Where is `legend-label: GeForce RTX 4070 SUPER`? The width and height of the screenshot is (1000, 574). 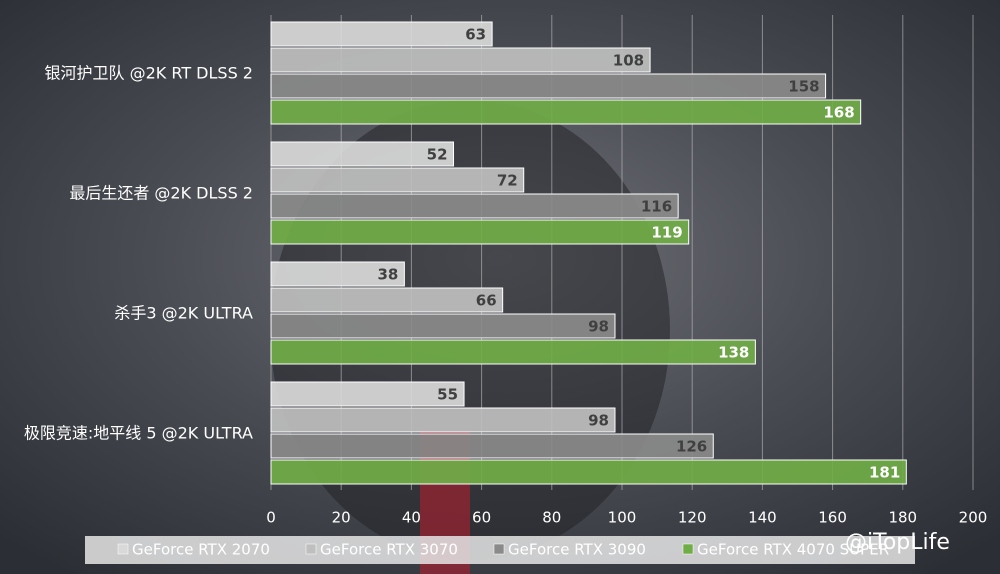 legend-label: GeForce RTX 4070 SUPER is located at coordinates (793, 550).